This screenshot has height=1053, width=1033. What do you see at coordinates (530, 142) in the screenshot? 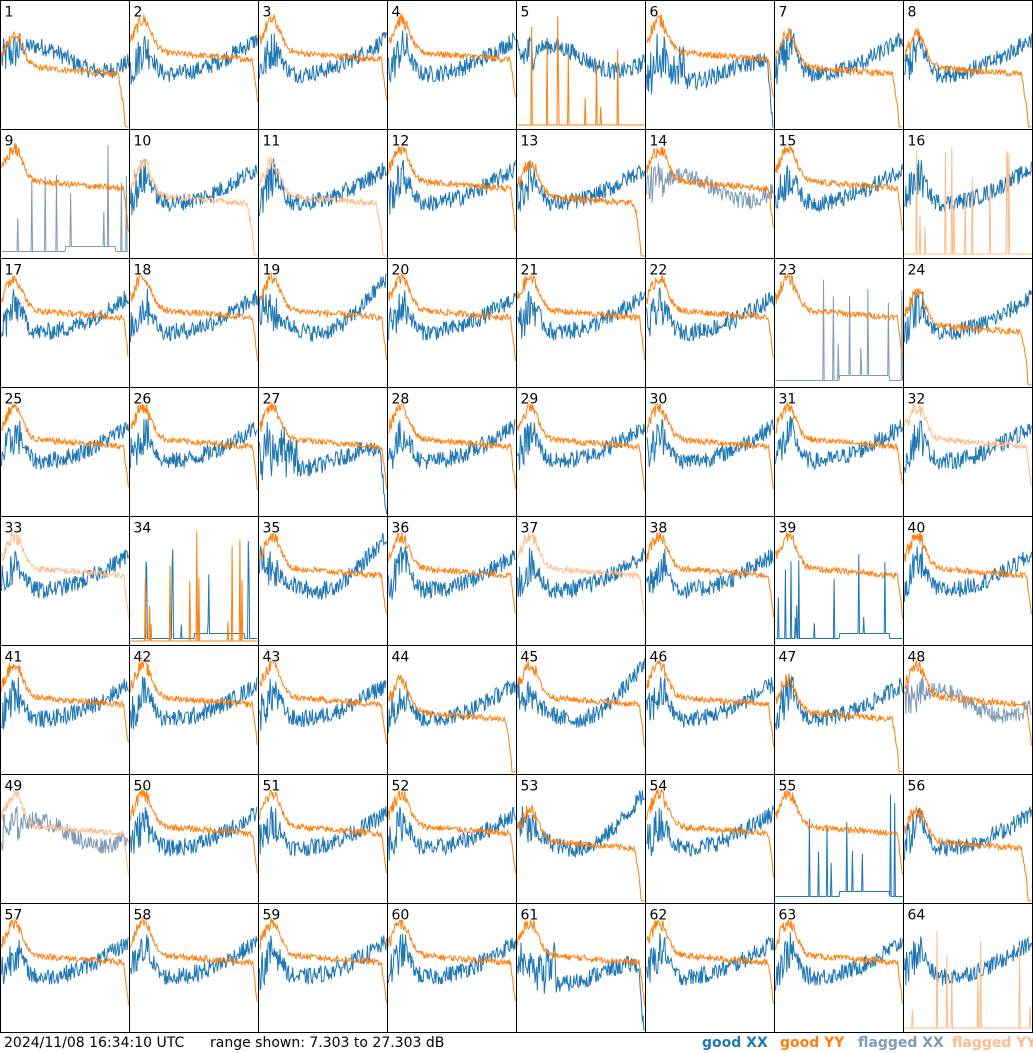
I see `panel-label: 13` at bounding box center [530, 142].